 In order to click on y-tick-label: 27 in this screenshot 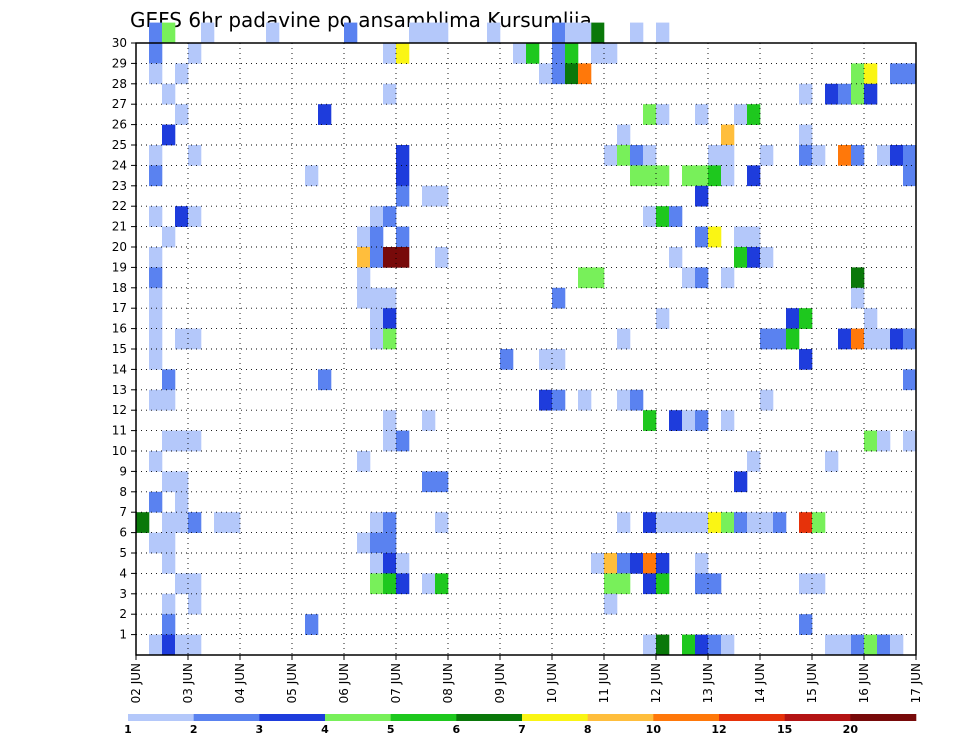, I will do `click(119, 104)`.